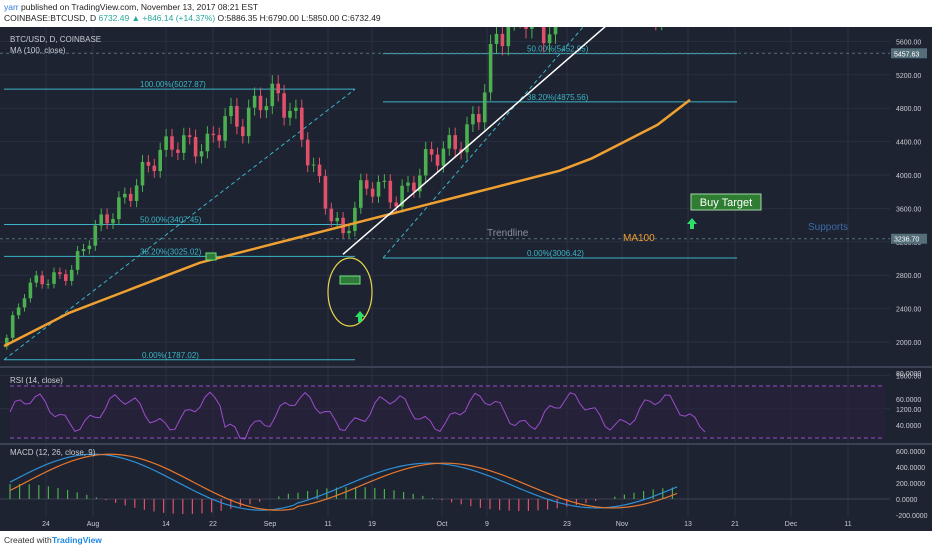 The image size is (932, 550). What do you see at coordinates (908, 209) in the screenshot?
I see `price-tick-label: 3600.00` at bounding box center [908, 209].